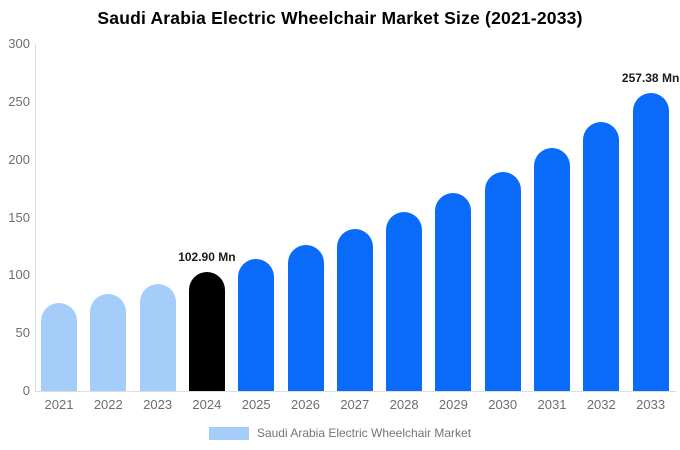 This screenshot has width=680, height=450. I want to click on y-axis-line, so click(35, 218).